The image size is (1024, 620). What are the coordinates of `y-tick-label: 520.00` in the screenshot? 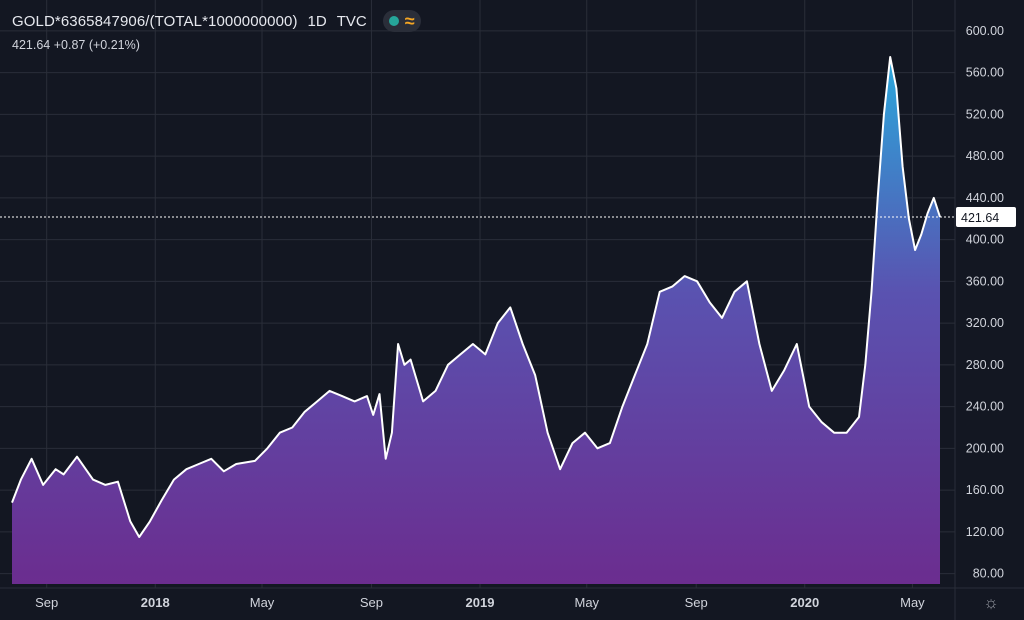 It's located at (985, 114).